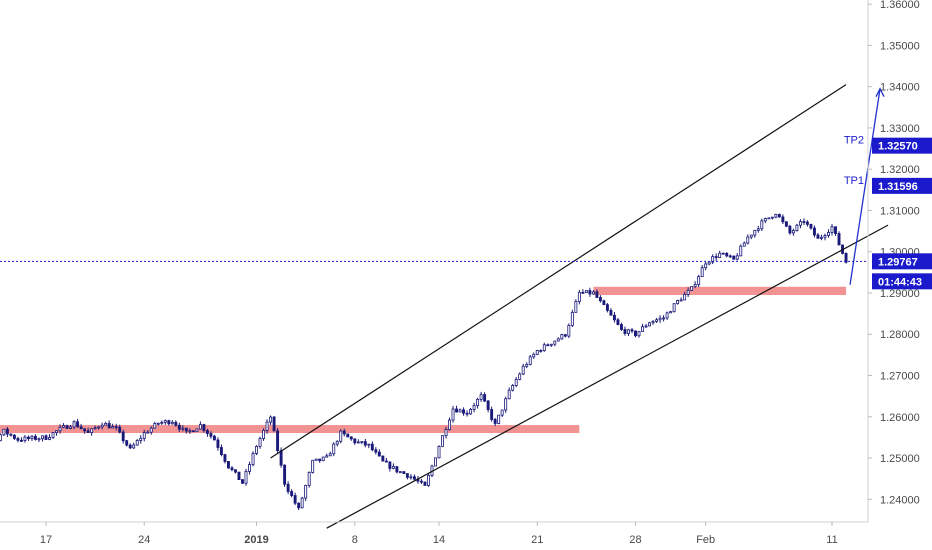 Image resolution: width=932 pixels, height=550 pixels. What do you see at coordinates (898, 262) in the screenshot?
I see `price-badge-label: 1.29767` at bounding box center [898, 262].